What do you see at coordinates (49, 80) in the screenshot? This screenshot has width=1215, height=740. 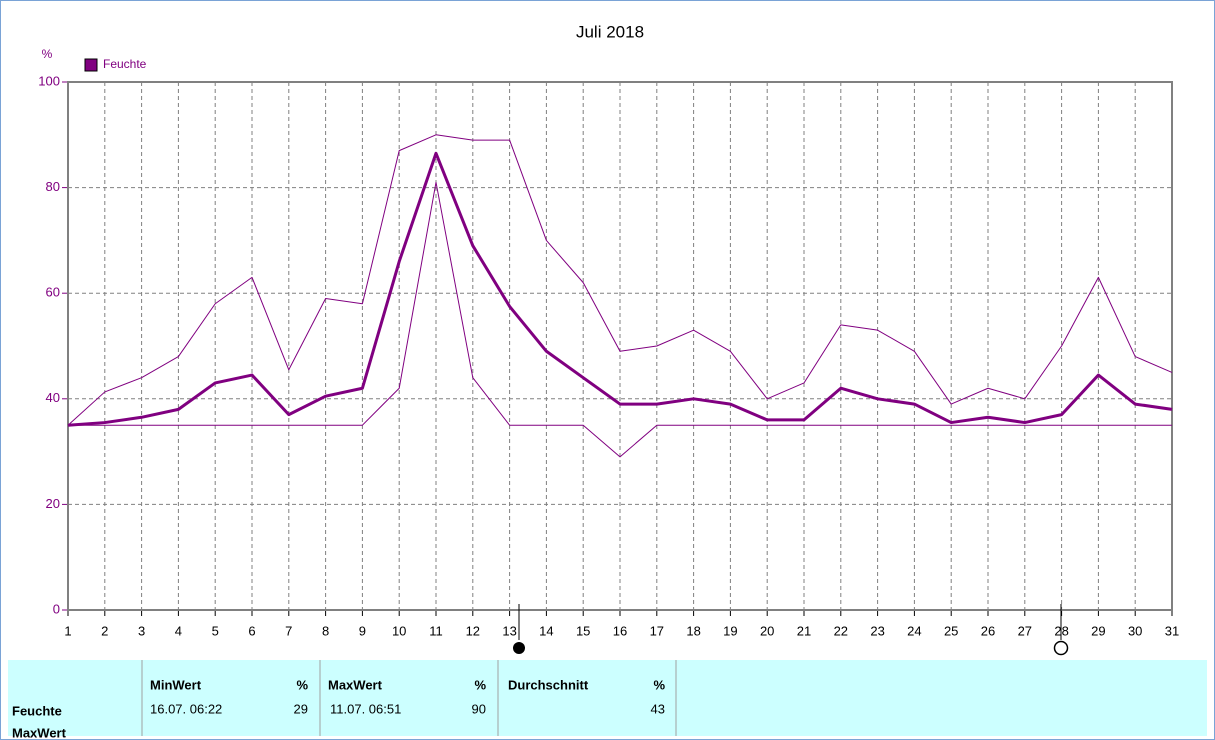 I see `y-tick-label: 100` at bounding box center [49, 80].